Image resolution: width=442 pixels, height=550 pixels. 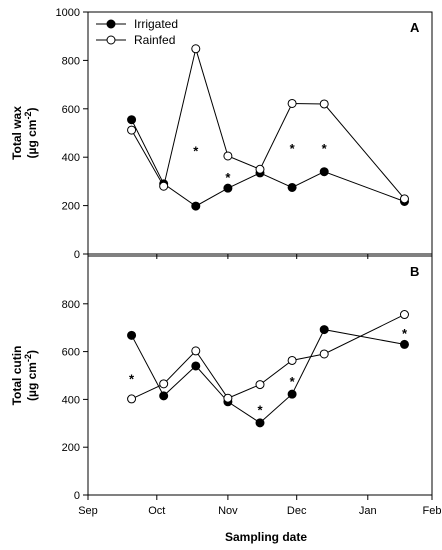 I want to click on x-tick-label: Feb, so click(x=432, y=511).